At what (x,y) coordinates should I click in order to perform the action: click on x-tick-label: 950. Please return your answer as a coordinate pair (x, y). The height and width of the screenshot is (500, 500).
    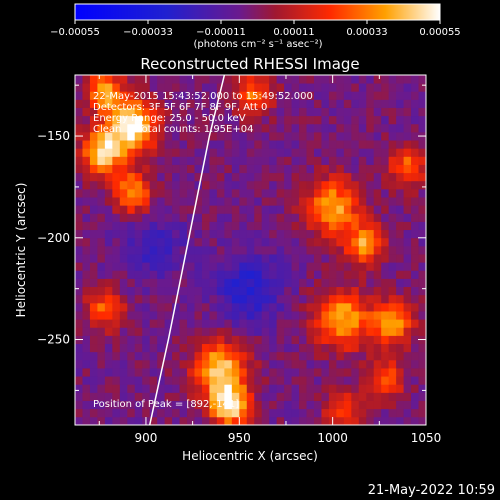
    Looking at the image, I should click on (239, 438).